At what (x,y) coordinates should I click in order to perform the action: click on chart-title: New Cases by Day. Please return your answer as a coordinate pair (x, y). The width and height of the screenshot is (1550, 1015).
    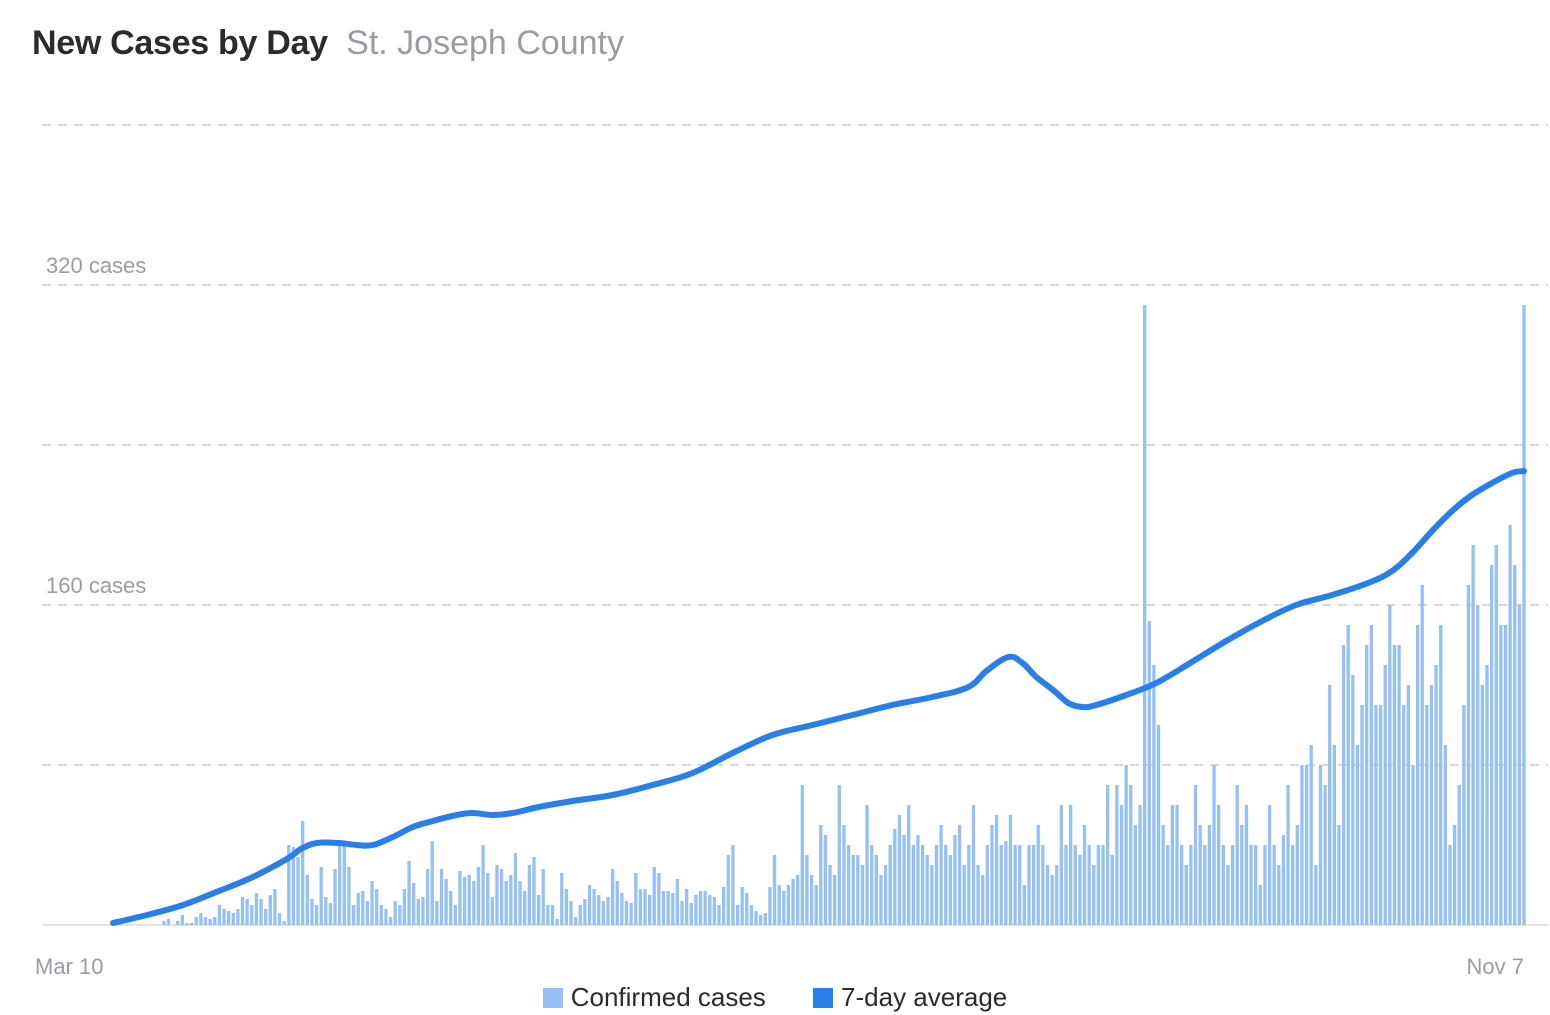
    Looking at the image, I should click on (180, 43).